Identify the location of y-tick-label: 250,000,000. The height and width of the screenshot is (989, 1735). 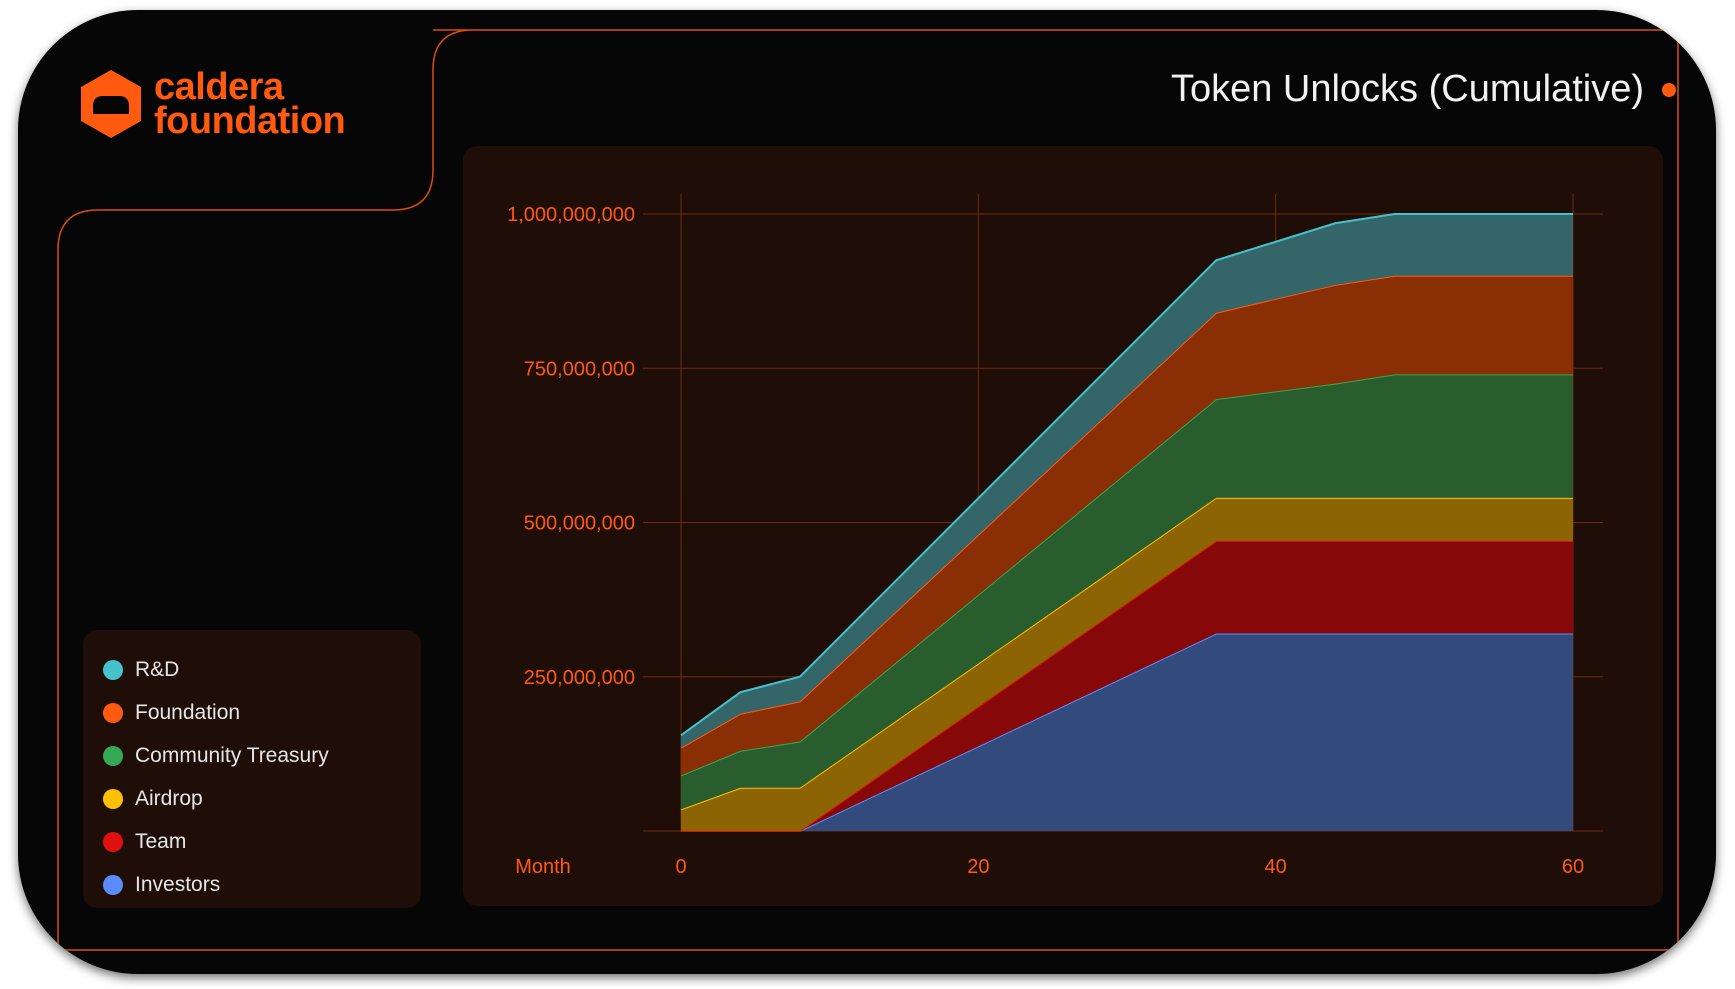
(579, 678).